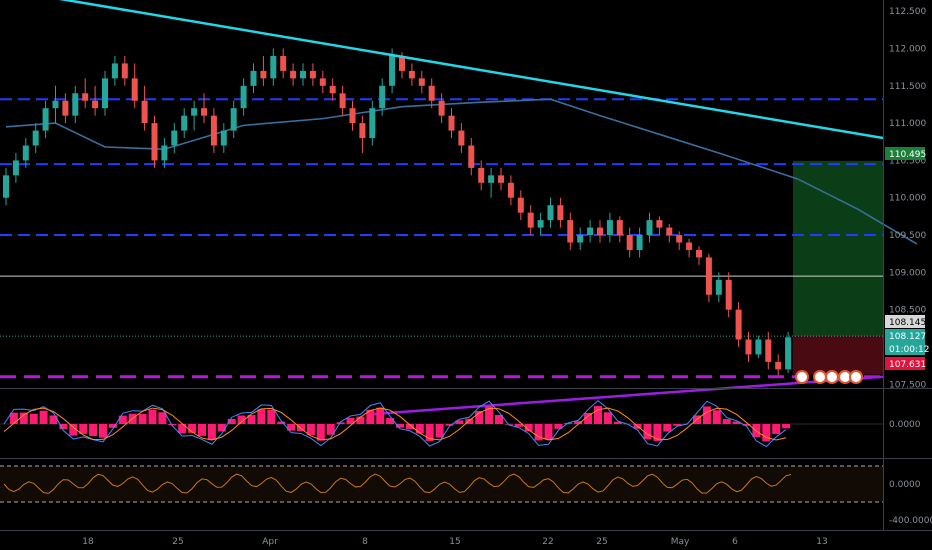  I want to click on time-tick-label: 18, so click(88, 542).